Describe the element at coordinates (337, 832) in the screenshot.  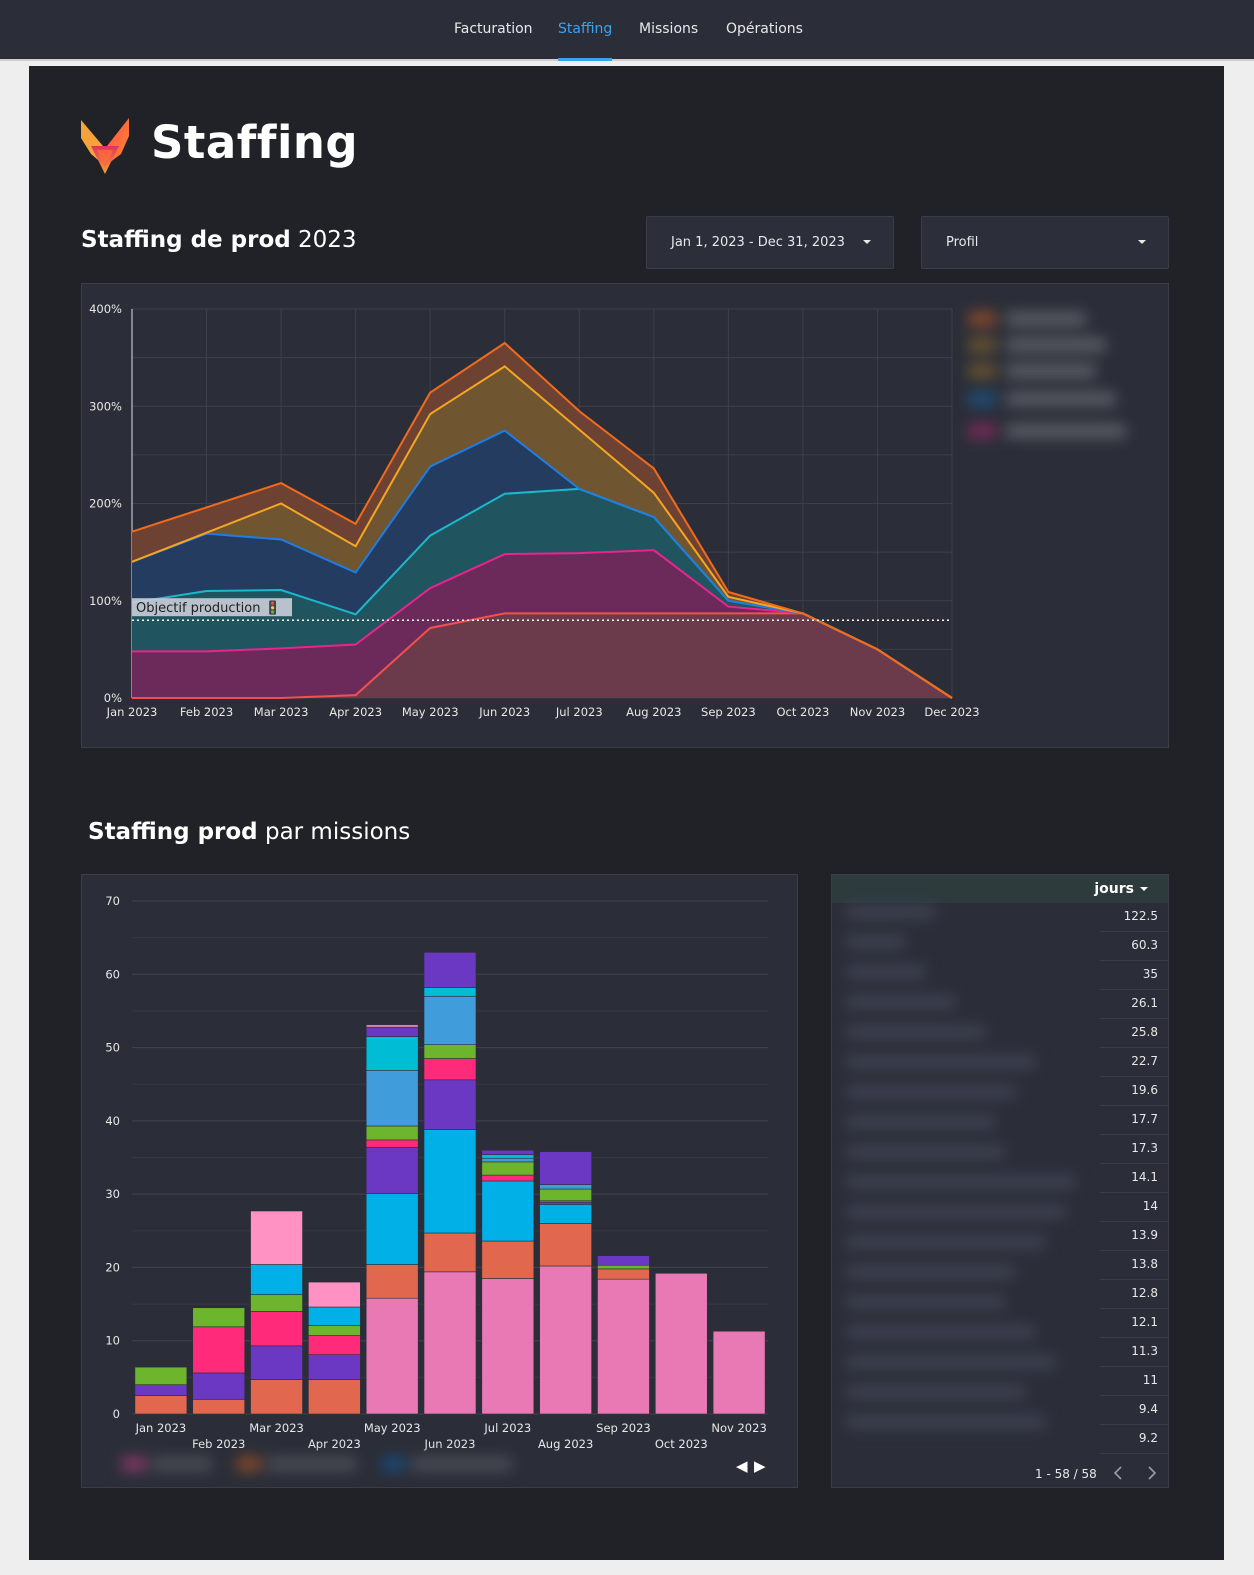
I see `section-title-sub: par missions` at that location.